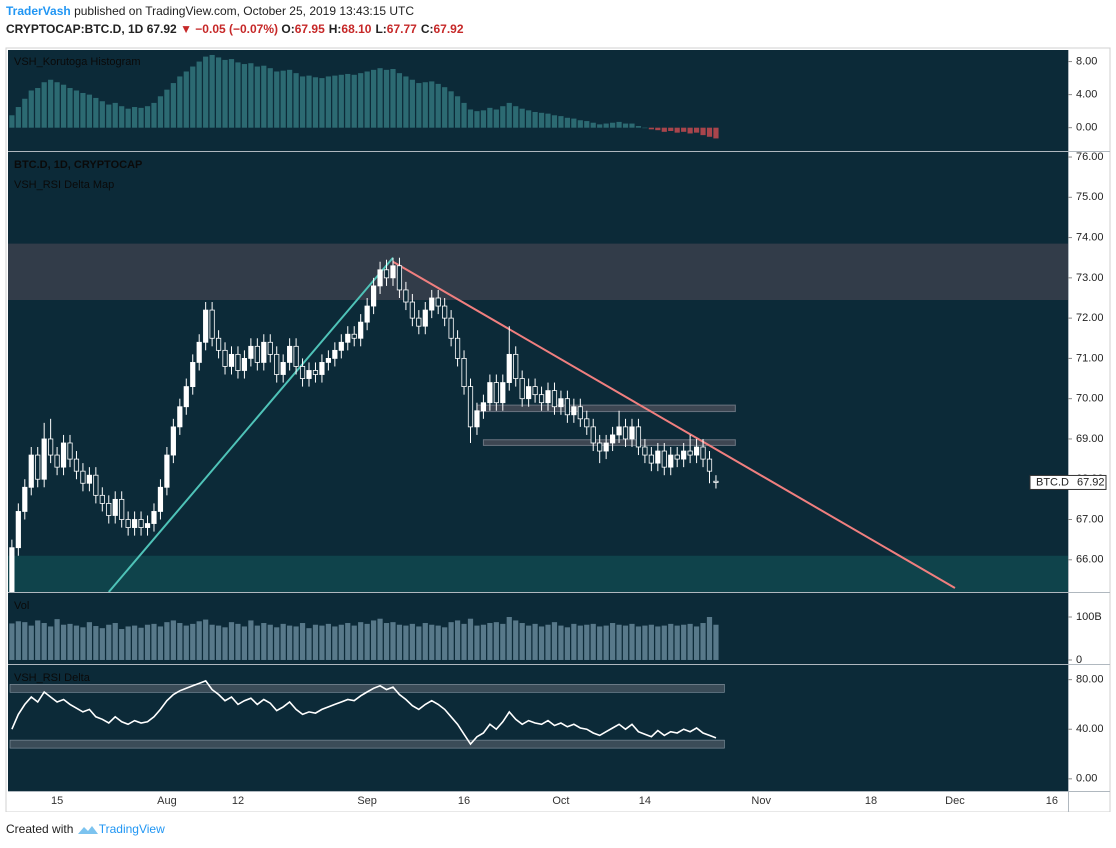 The width and height of the screenshot is (1116, 848). I want to click on ohlc-legend: O:67.95 H:68.10 L:67.77 C:67.92, so click(374, 29).